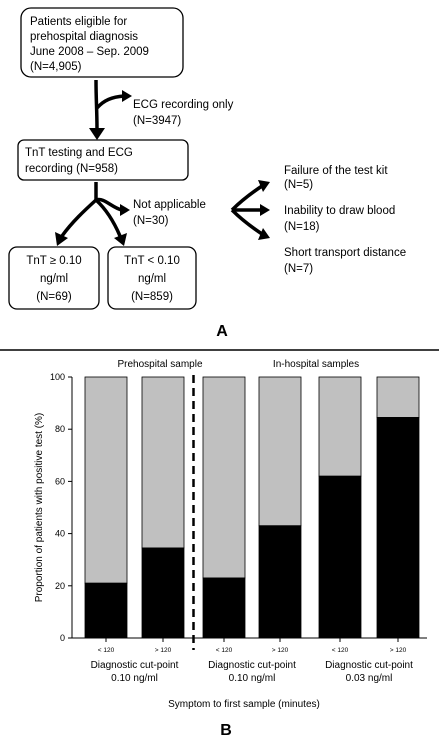  What do you see at coordinates (169, 205) in the screenshot?
I see `not-applicable-label: Not applicable` at bounding box center [169, 205].